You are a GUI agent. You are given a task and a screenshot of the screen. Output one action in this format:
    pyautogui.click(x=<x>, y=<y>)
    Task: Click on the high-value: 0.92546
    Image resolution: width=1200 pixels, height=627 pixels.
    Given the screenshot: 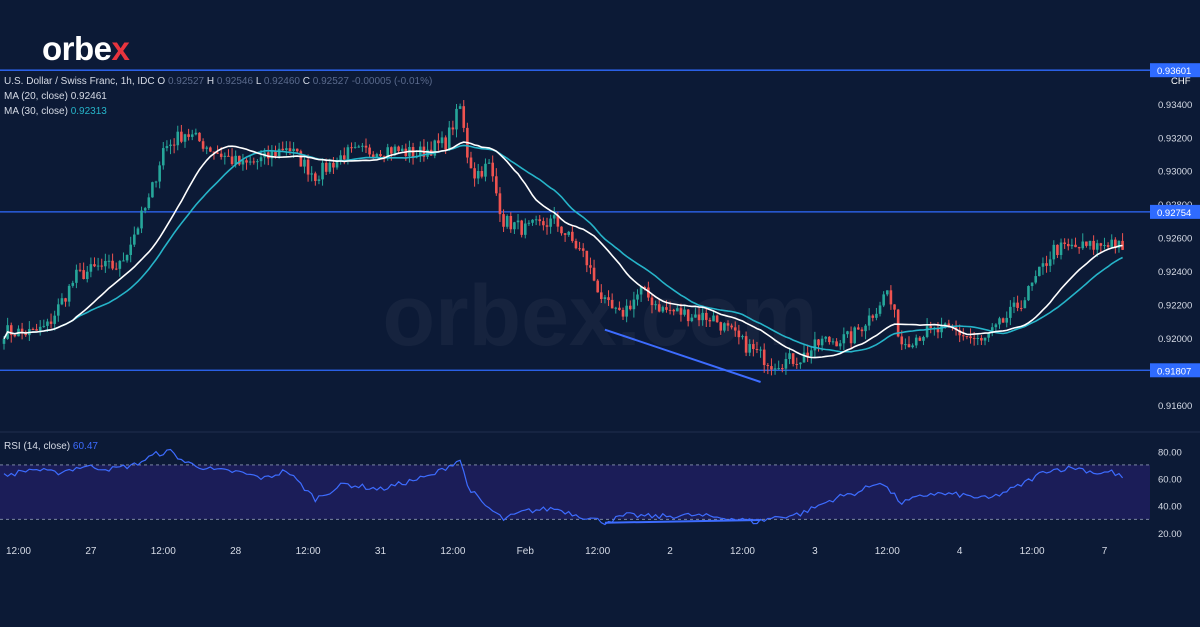 What is the action you would take?
    pyautogui.click(x=235, y=81)
    